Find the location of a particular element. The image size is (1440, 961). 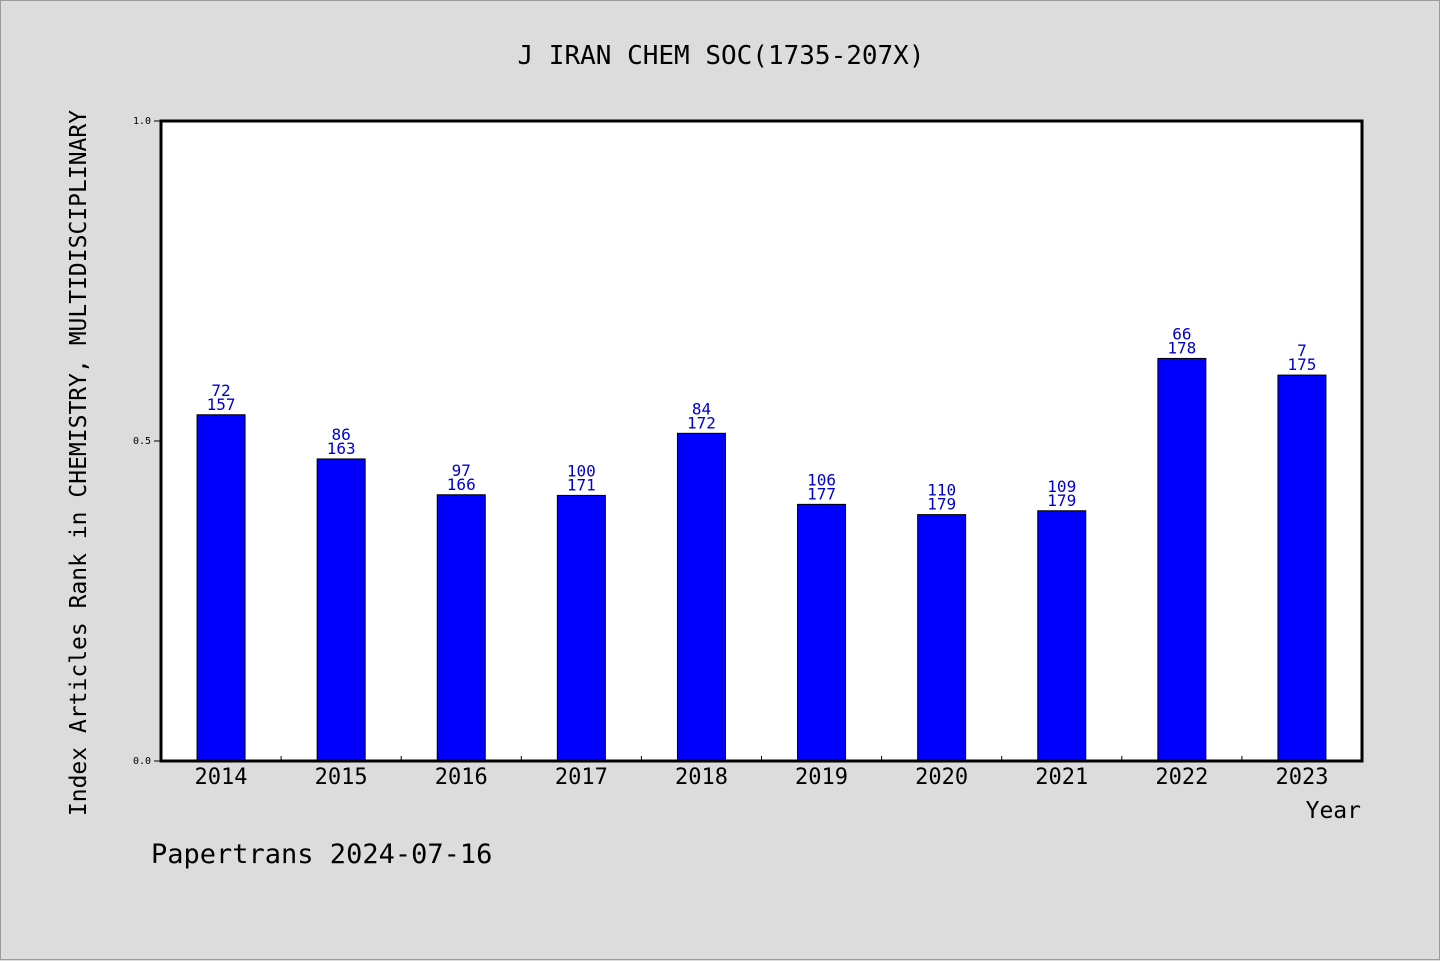

bar-2015 is located at coordinates (341, 610).